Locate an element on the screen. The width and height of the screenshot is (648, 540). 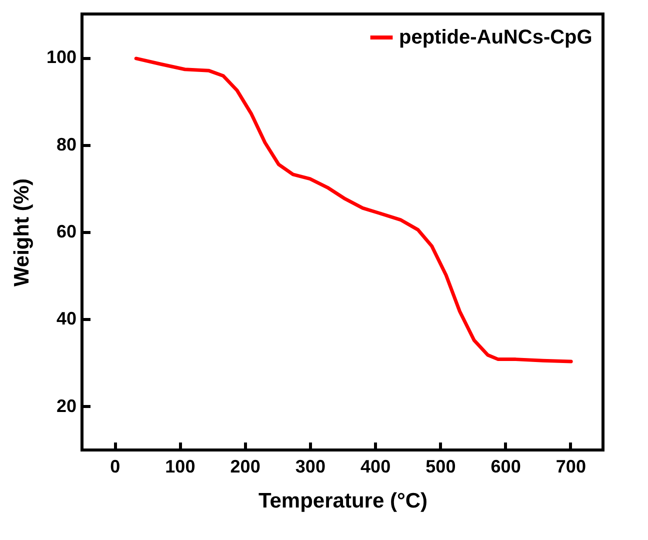
y-tick-label: 20 is located at coordinates (66, 406).